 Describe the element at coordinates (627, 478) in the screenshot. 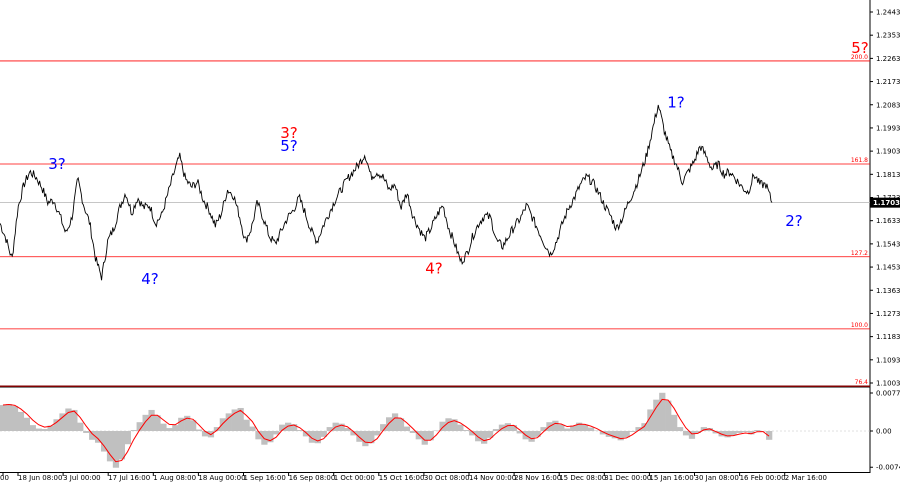

I see `x-tick-label: 31 Dec 00:00` at that location.